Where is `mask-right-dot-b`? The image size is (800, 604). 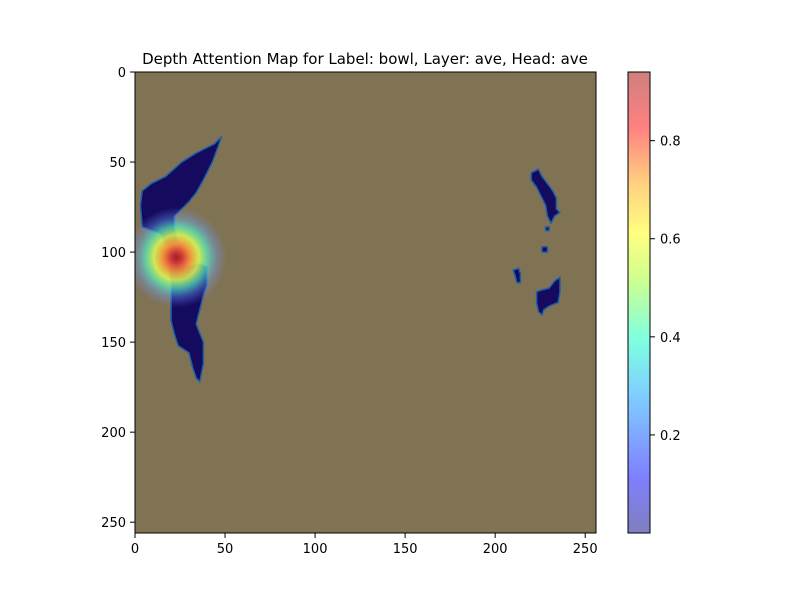
mask-right-dot-b is located at coordinates (545, 249).